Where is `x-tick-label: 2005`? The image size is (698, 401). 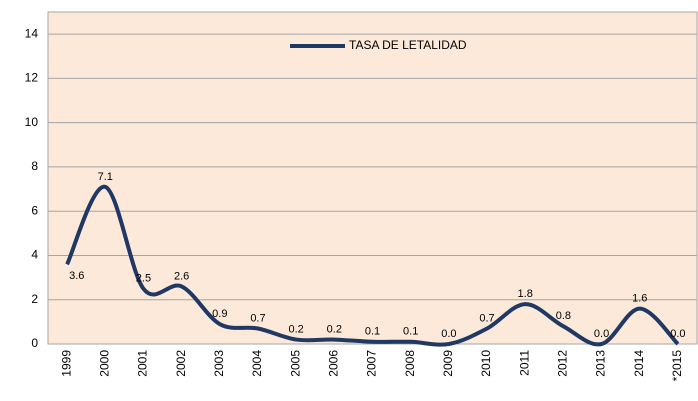 x-tick-label: 2005 is located at coordinates (295, 363).